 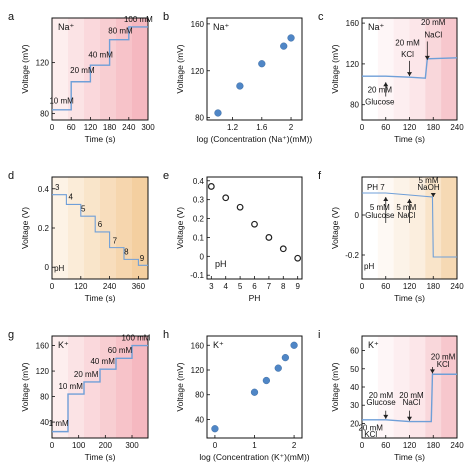 What do you see at coordinates (139, 286) in the screenshot?
I see `x-tick-label: 360` at bounding box center [139, 286].